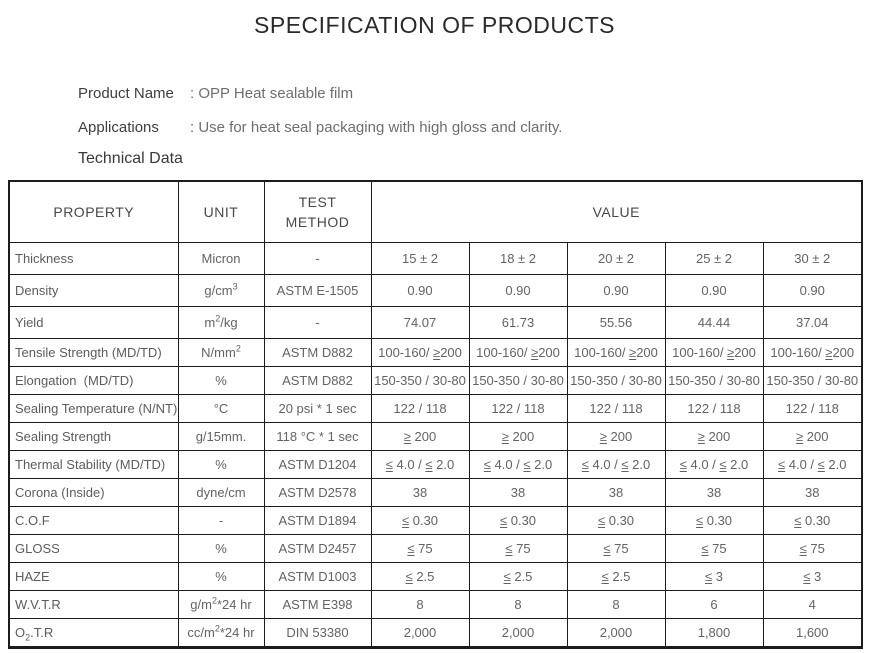  Describe the element at coordinates (93, 290) in the screenshot. I see `property-cell: Density` at that location.